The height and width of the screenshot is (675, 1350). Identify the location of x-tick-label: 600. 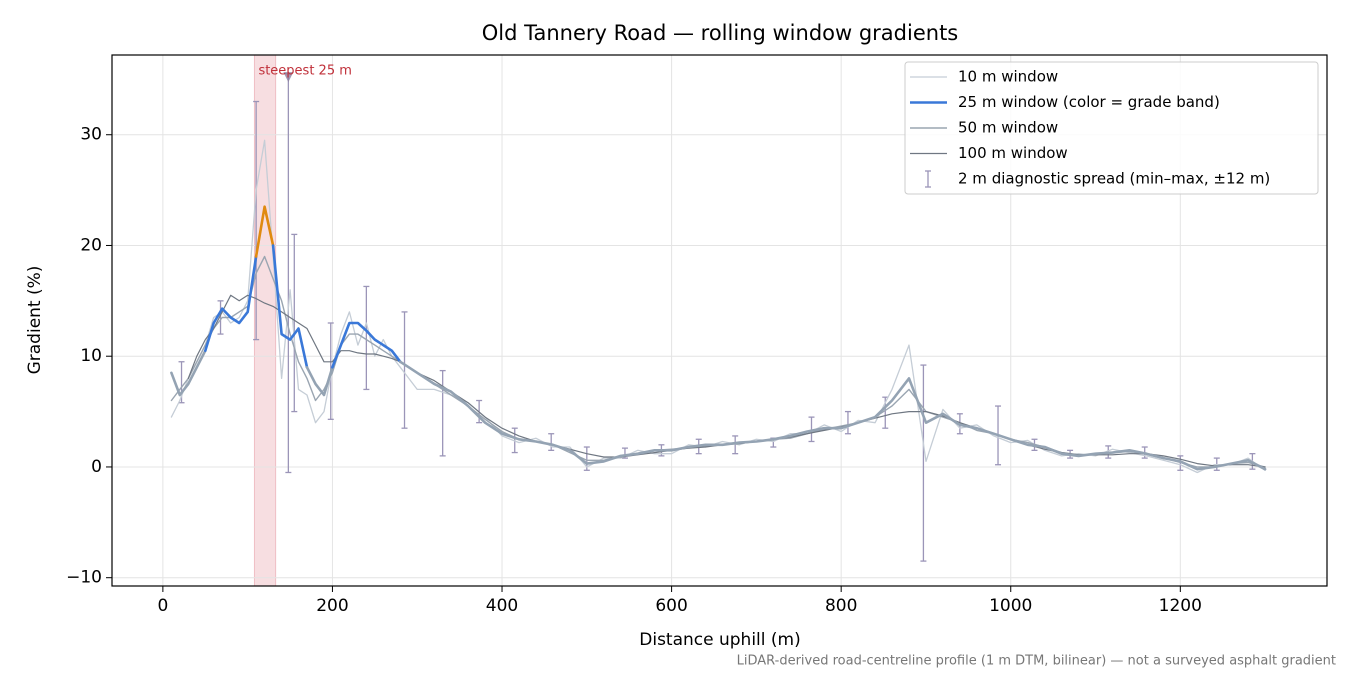
(671, 606).